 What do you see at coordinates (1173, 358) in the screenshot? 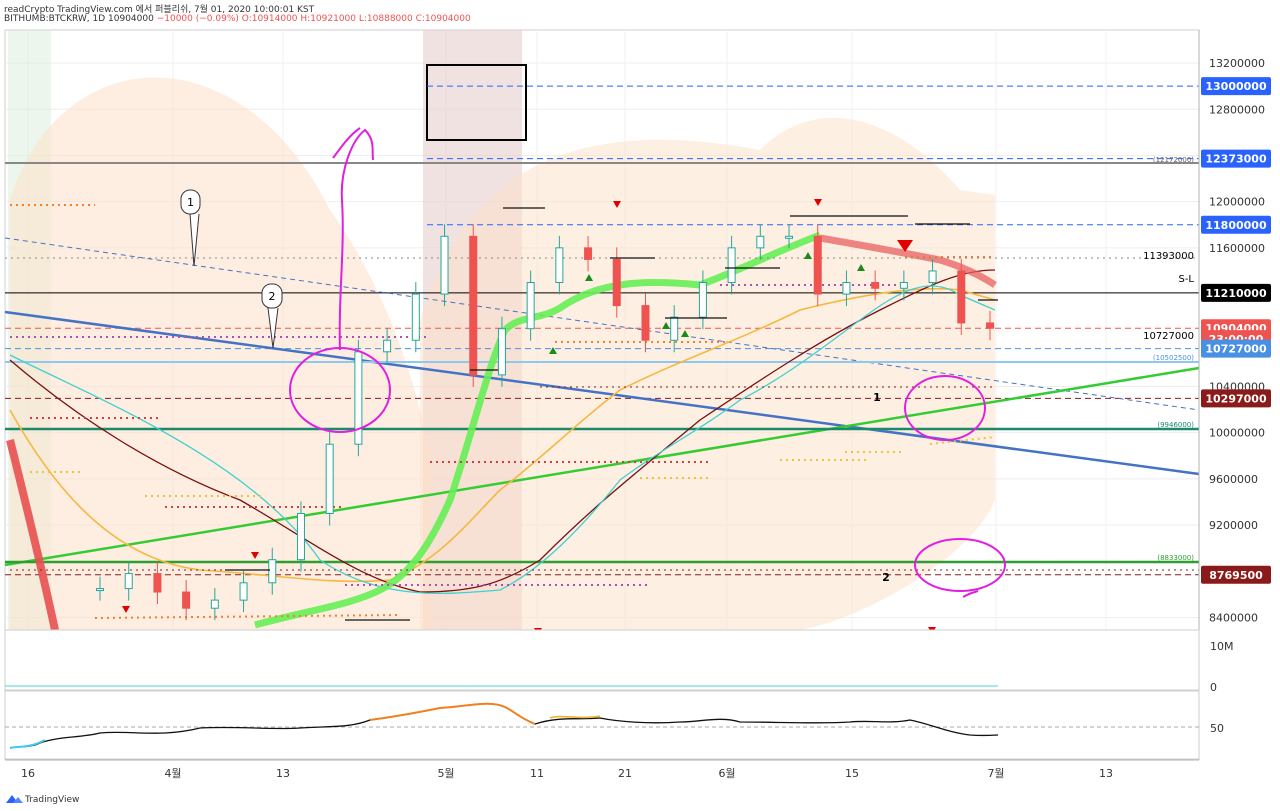
I see `label-blue-level: (10502500)` at bounding box center [1173, 358].